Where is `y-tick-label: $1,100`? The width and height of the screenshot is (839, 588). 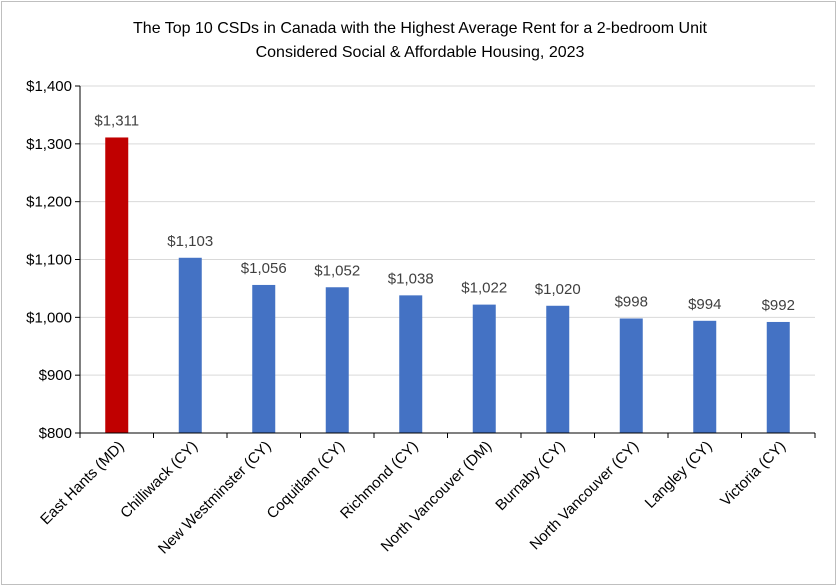 y-tick-label: $1,100 is located at coordinates (49, 260).